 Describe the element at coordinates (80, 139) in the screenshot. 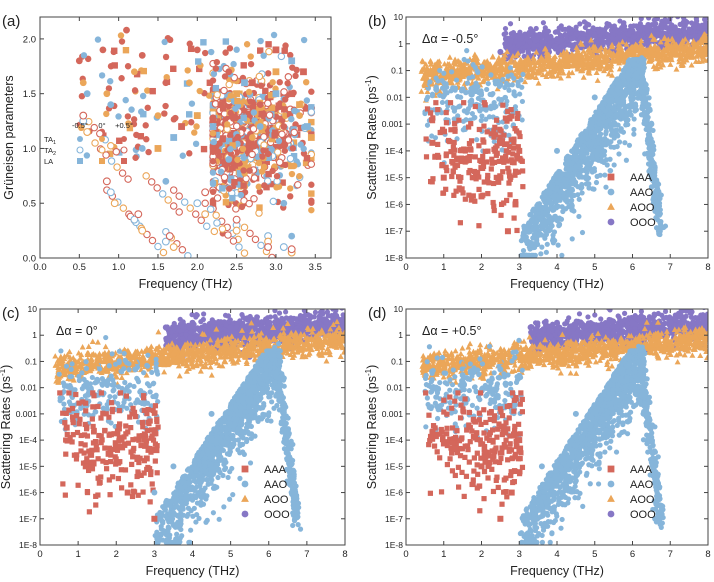

I see `legend-marker` at that location.